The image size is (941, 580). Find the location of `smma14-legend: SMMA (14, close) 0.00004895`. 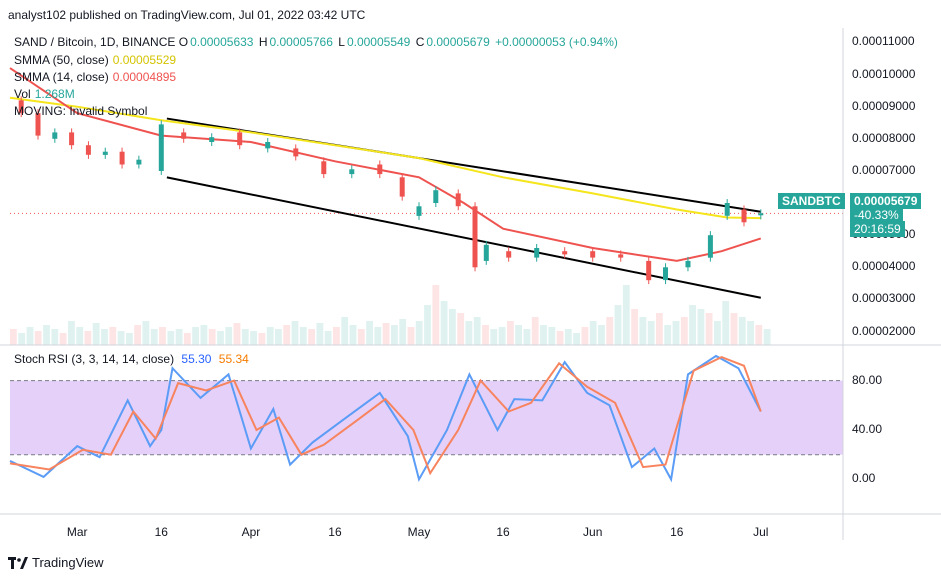

smma14-legend: SMMA (14, close) 0.00004895 is located at coordinates (95, 77).